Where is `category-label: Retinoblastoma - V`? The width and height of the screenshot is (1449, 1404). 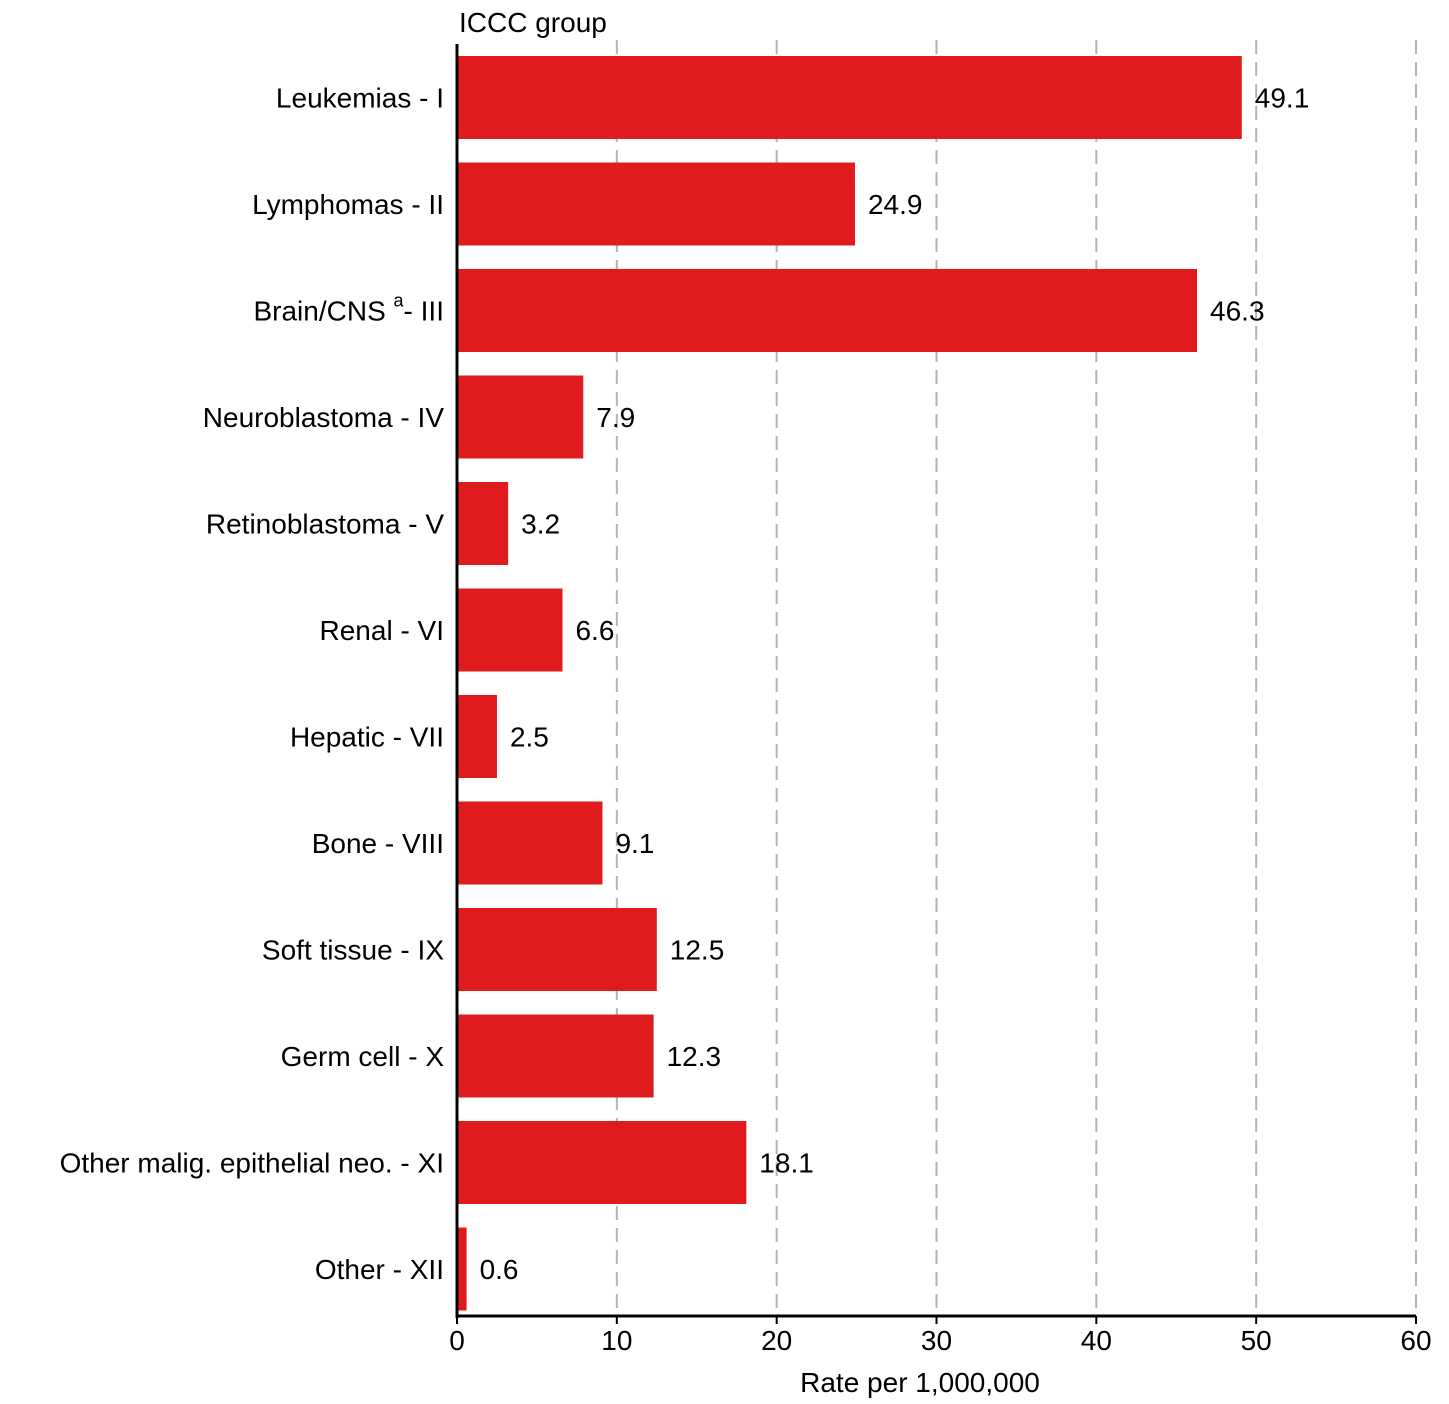 category-label: Retinoblastoma - V is located at coordinates (325, 524).